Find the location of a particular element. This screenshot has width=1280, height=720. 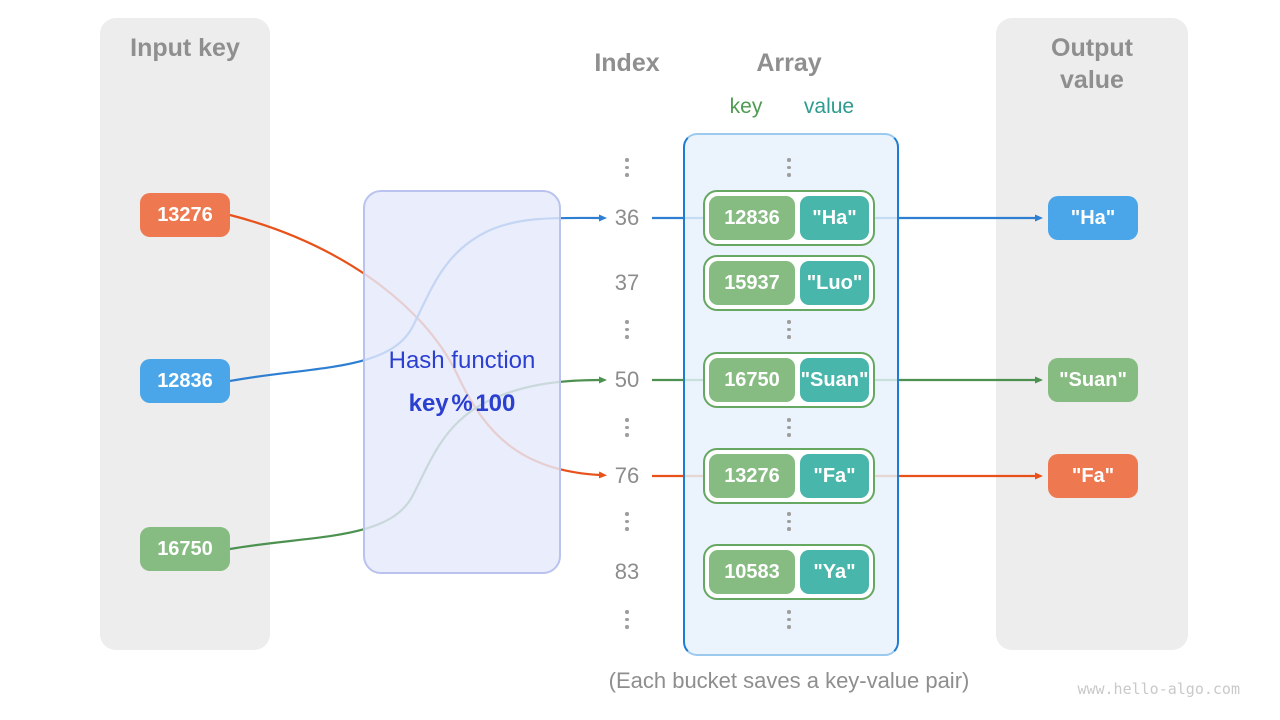

bucket-row-76: 13276 "Fa" is located at coordinates (789, 476).